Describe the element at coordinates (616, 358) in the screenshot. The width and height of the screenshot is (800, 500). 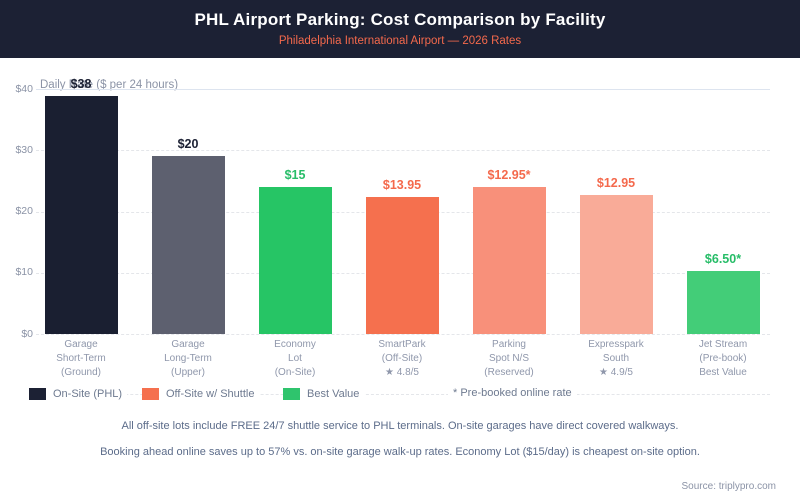
I see `category-label: Expresspark South ★ 4.9/5` at that location.